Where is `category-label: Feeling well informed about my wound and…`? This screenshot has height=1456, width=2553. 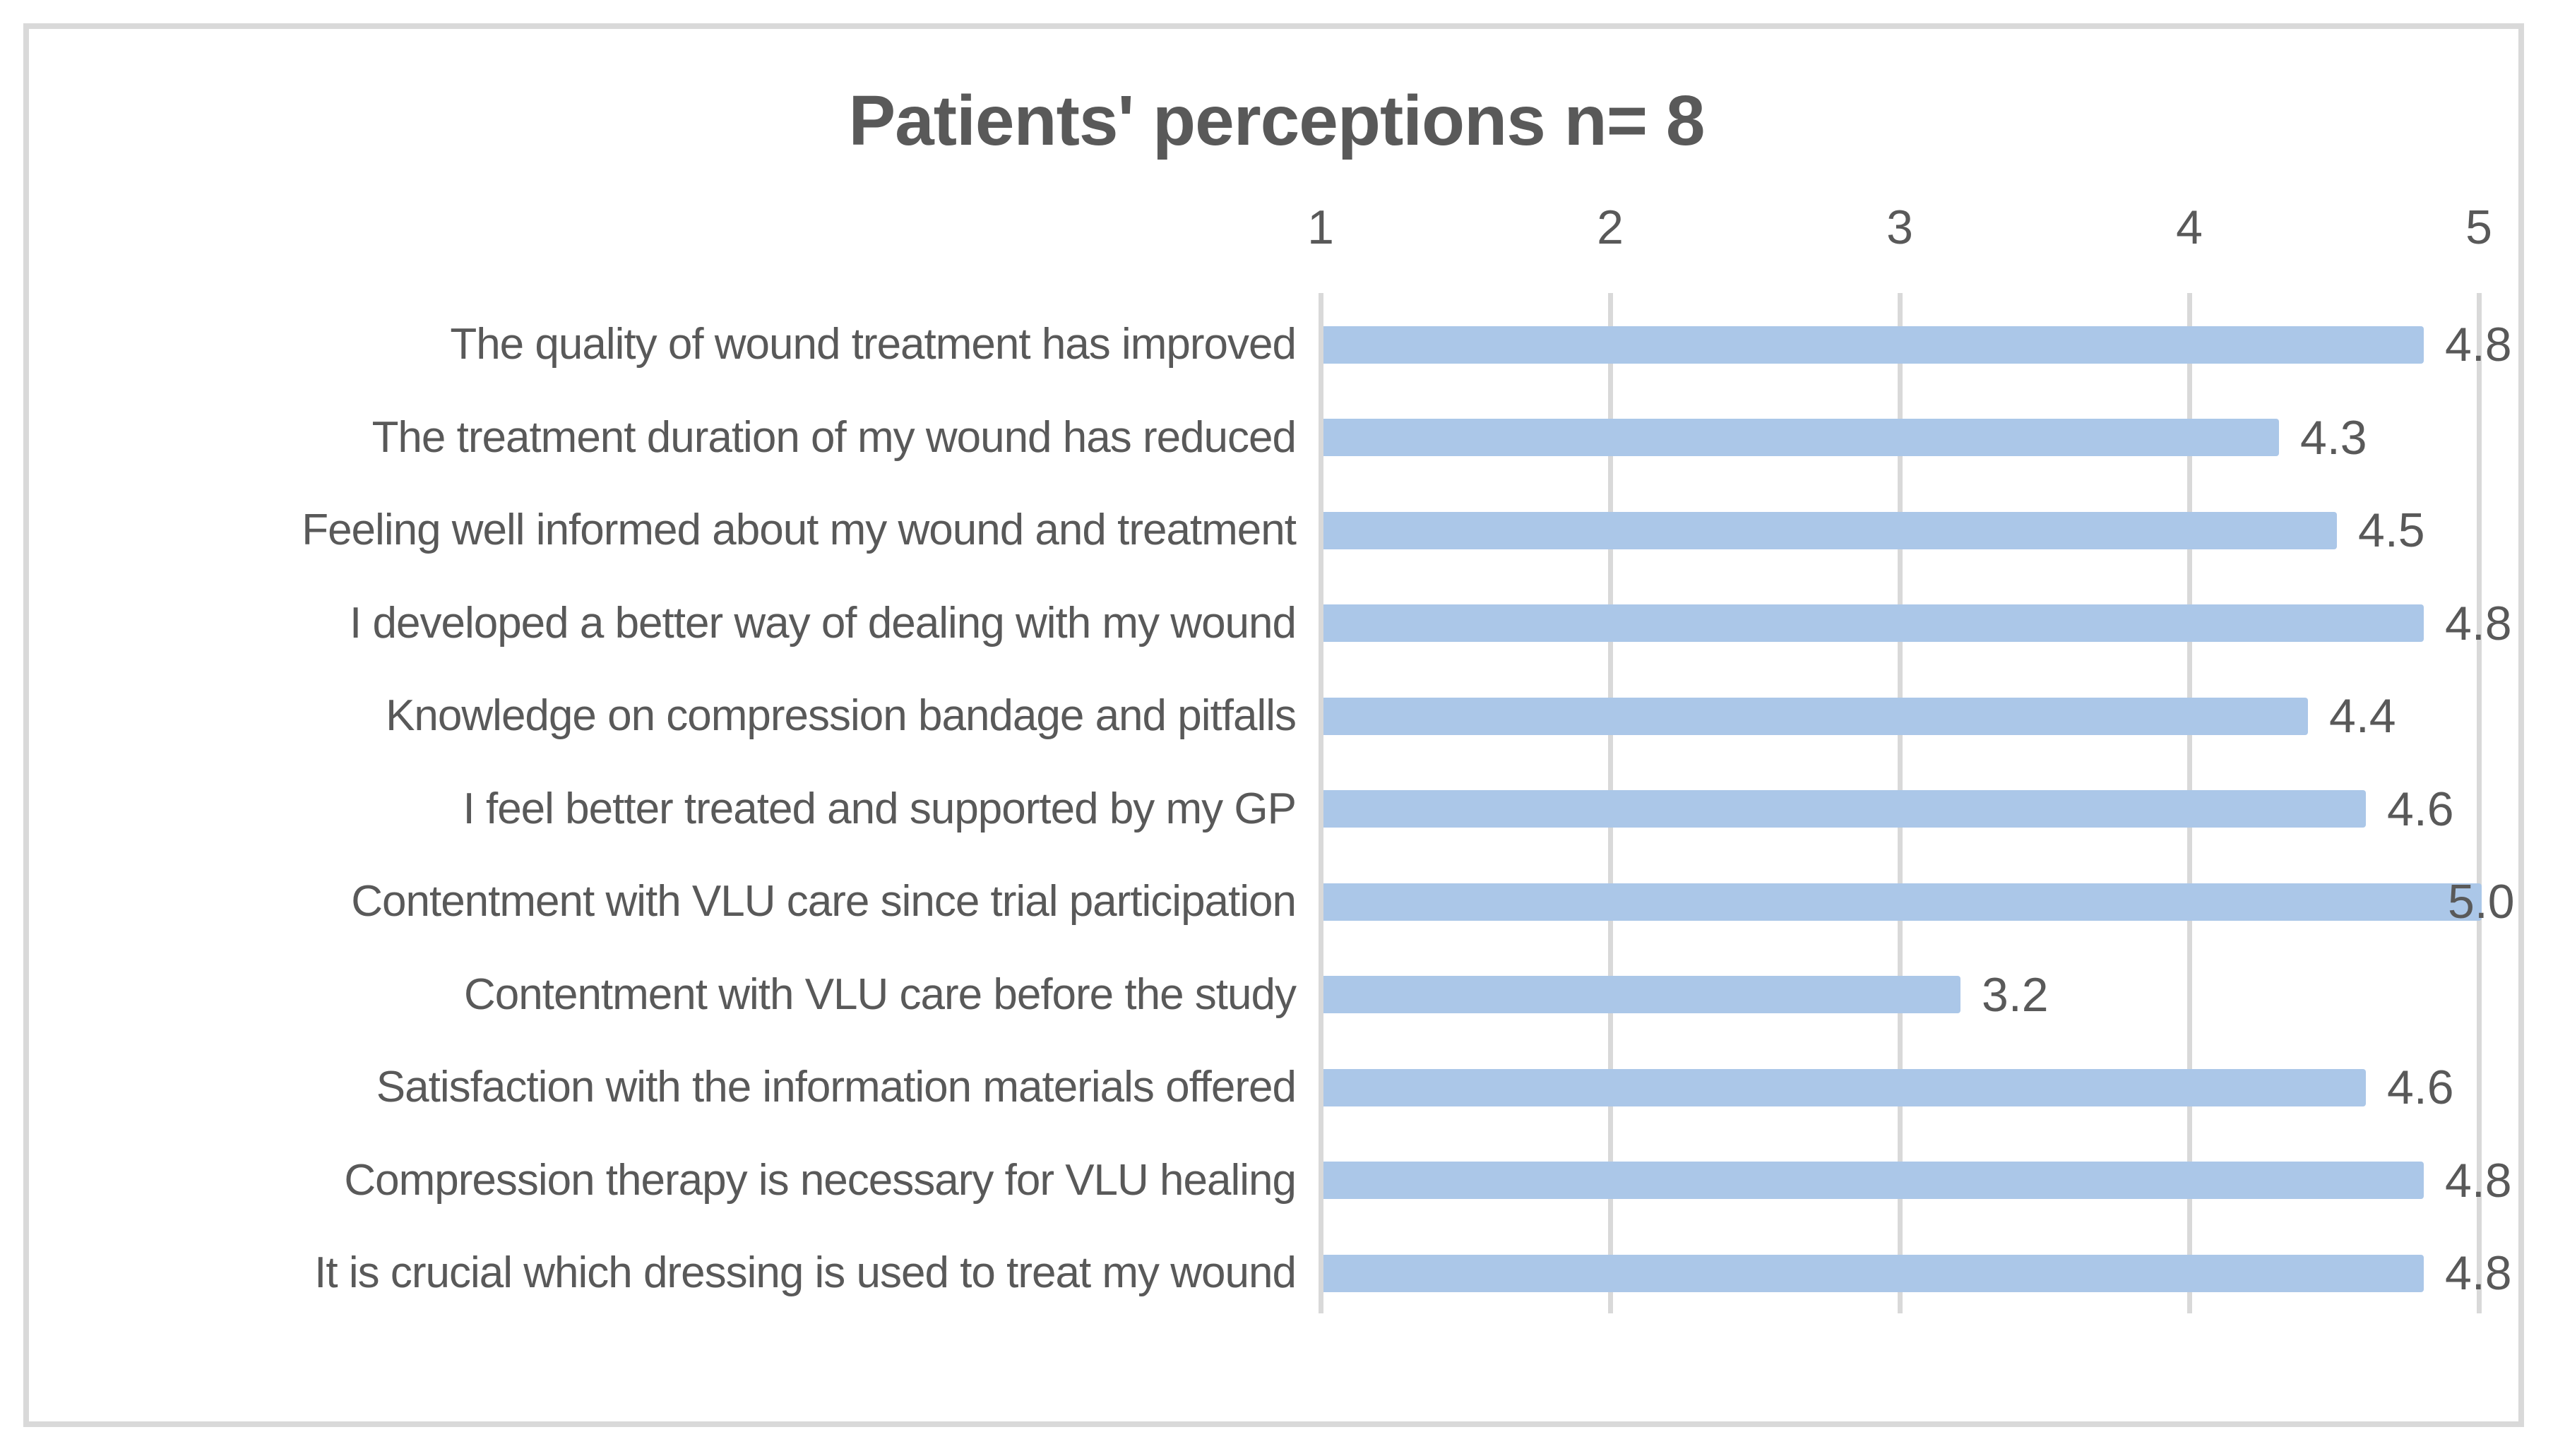 category-label: Feeling well informed about my wound and… is located at coordinates (799, 530).